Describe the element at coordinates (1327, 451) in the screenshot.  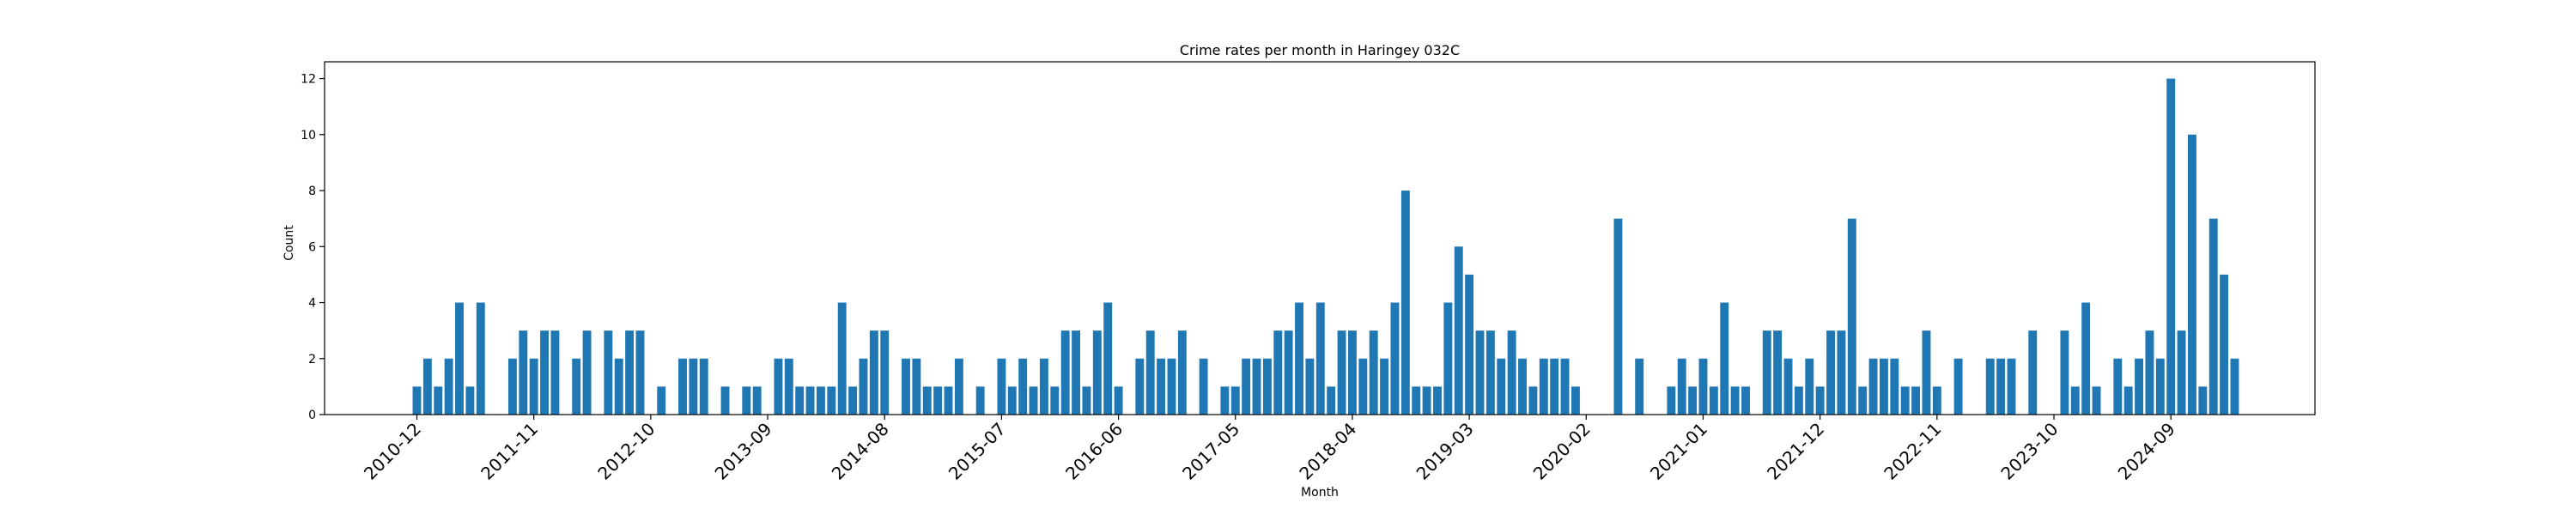
I see `x-tick-label: 2018-04` at that location.